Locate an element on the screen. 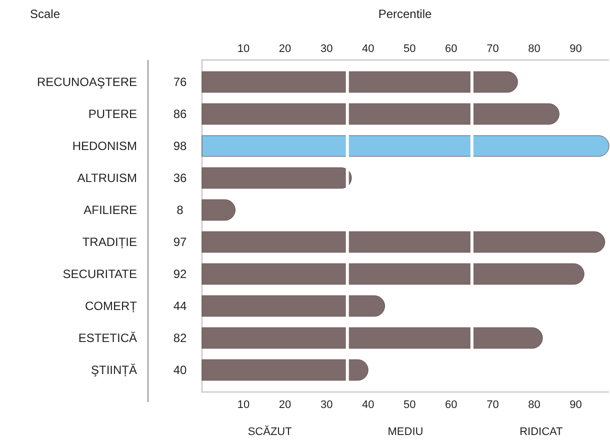  y-tick-label: PUTERE is located at coordinates (112, 114).